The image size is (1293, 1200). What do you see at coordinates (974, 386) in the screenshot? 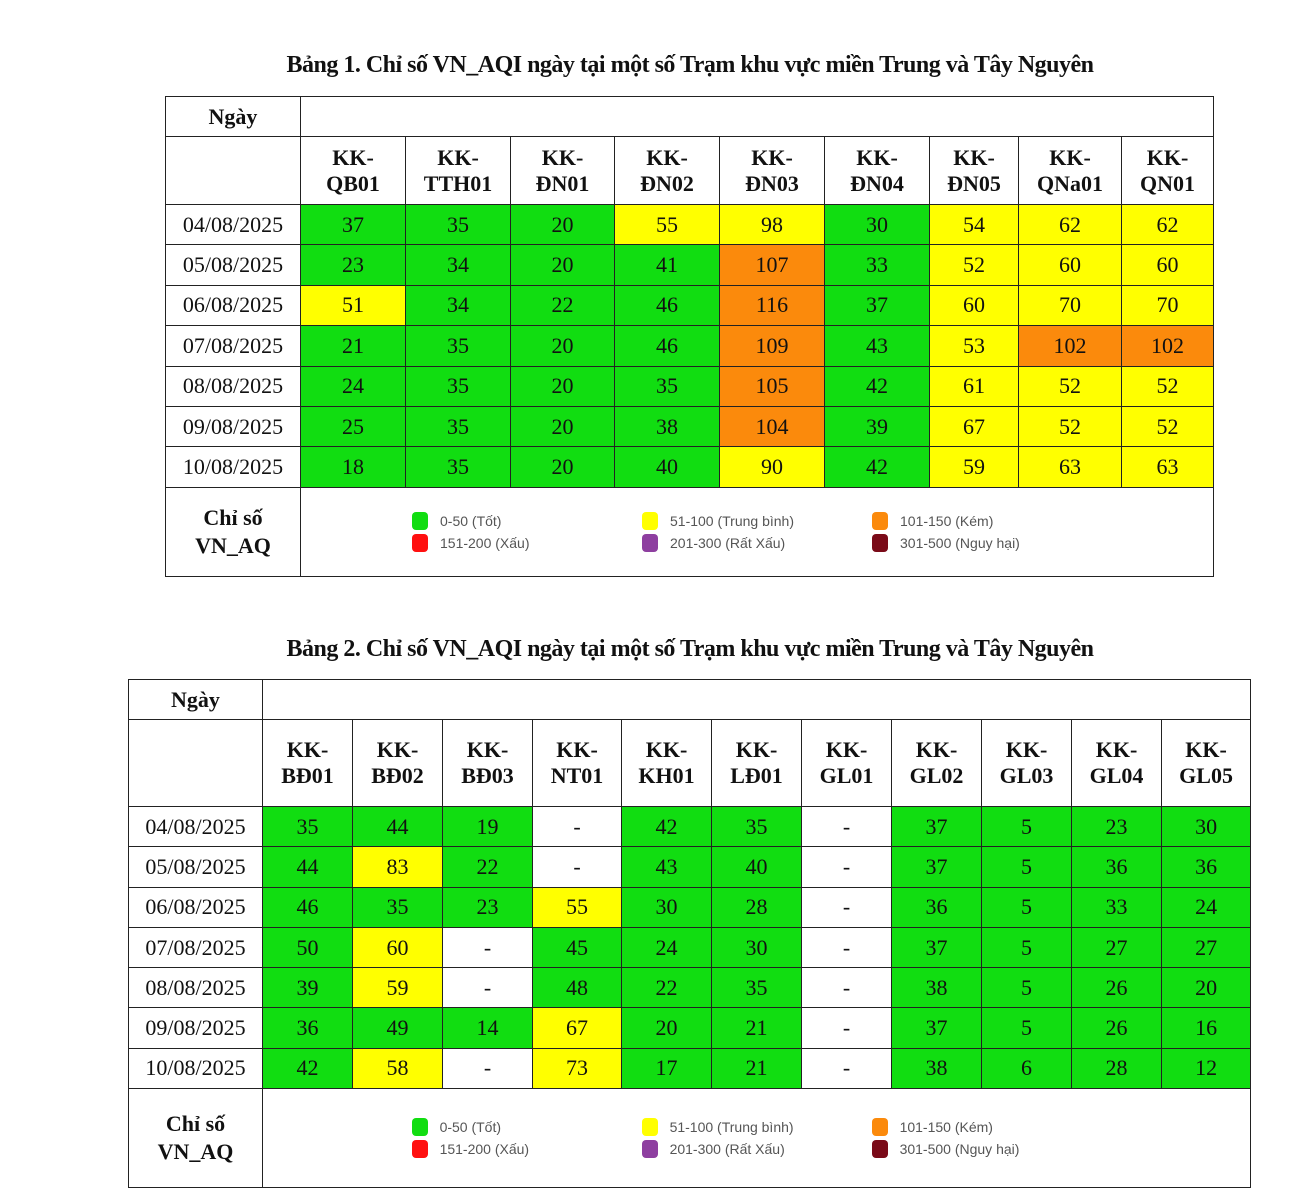
I see `aqi-value-cell: 61` at bounding box center [974, 386].